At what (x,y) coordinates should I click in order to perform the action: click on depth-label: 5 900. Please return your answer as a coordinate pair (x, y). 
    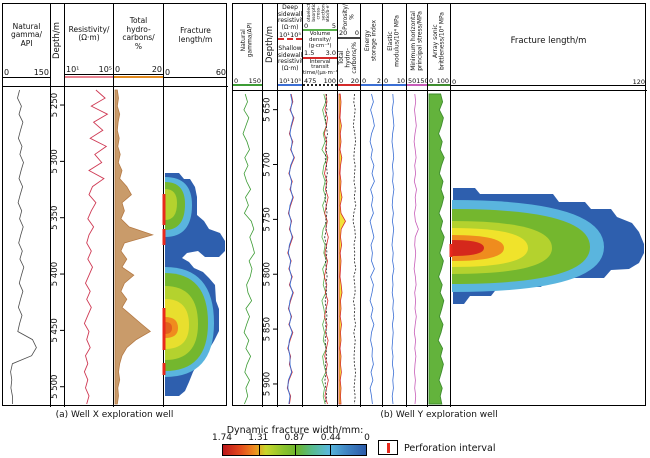
    Looking at the image, I should click on (267, 384).